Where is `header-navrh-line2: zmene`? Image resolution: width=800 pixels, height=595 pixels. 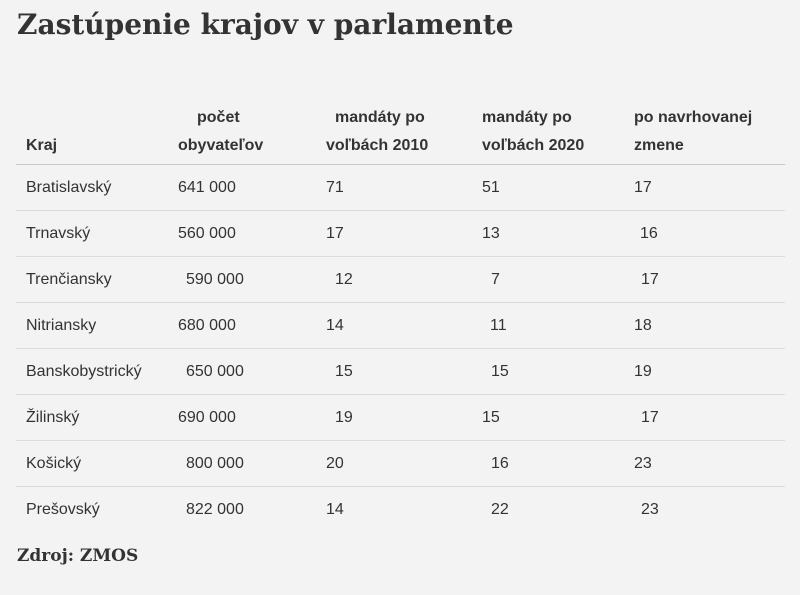 header-navrh-line2: zmene is located at coordinates (659, 145).